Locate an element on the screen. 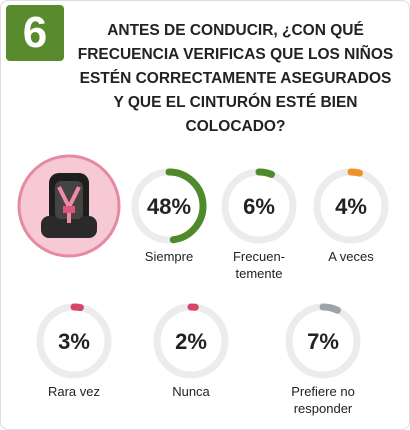 The image size is (410, 430). category-label: Nunca is located at coordinates (191, 391).